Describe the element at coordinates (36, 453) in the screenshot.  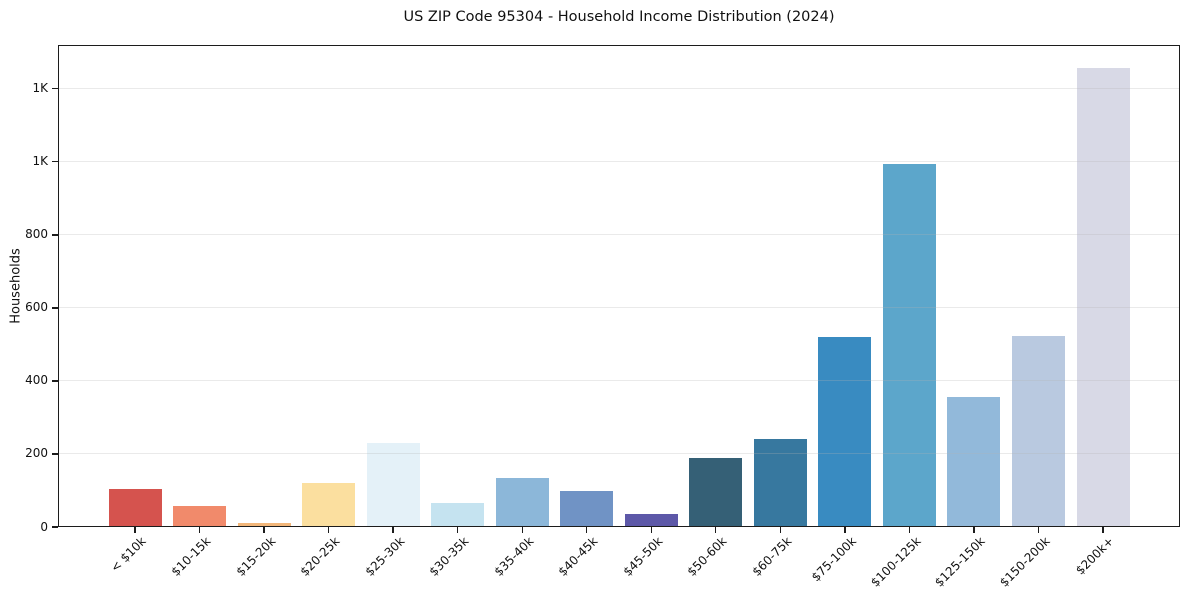
I see `y-tick-label: 200` at that location.